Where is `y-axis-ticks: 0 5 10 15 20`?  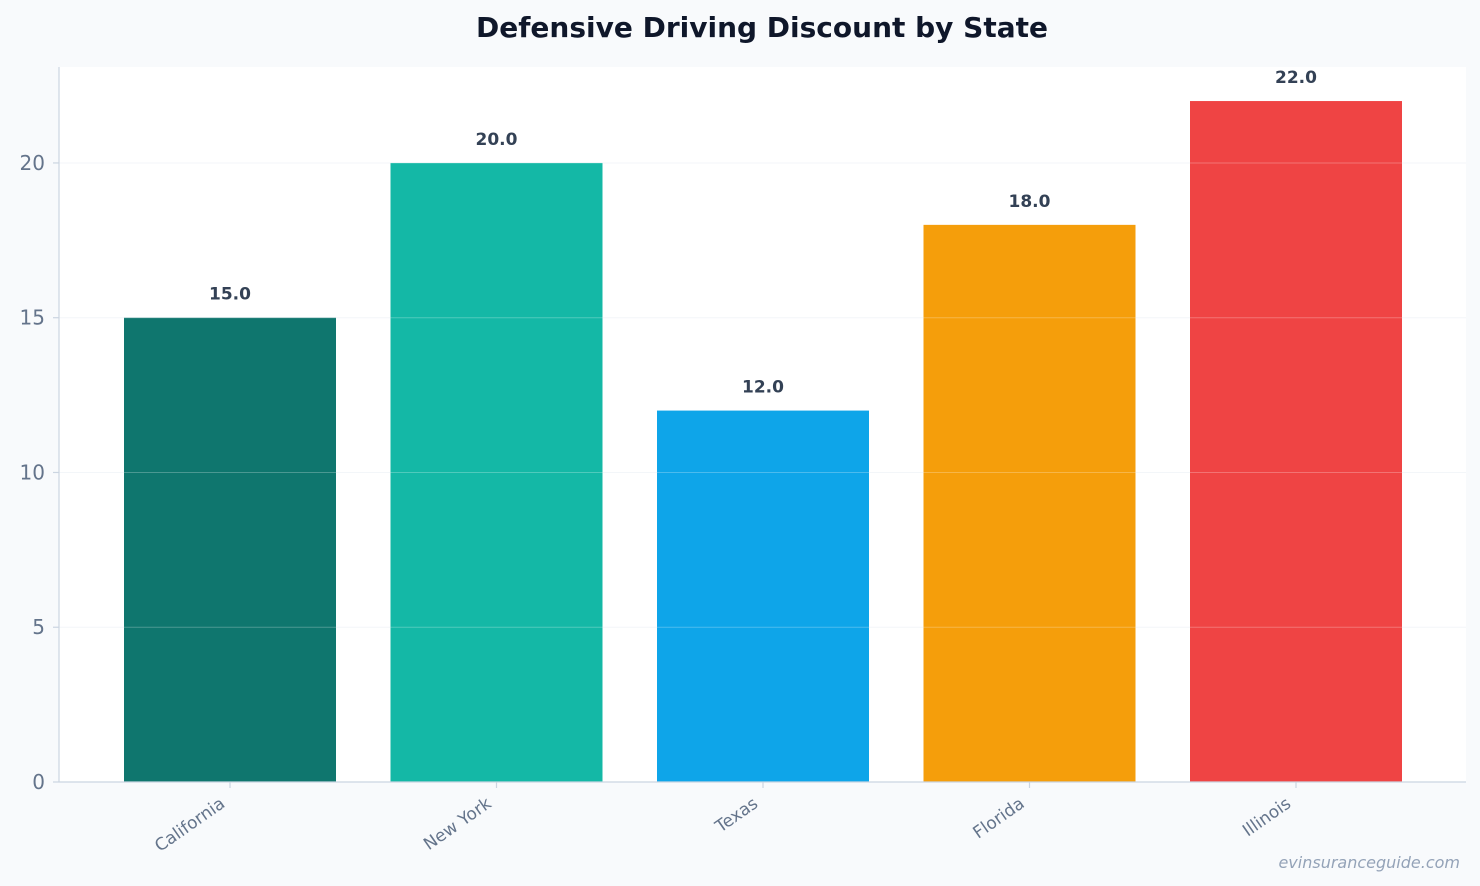 y-axis-ticks: 0 5 10 15 20 is located at coordinates (39, 472).